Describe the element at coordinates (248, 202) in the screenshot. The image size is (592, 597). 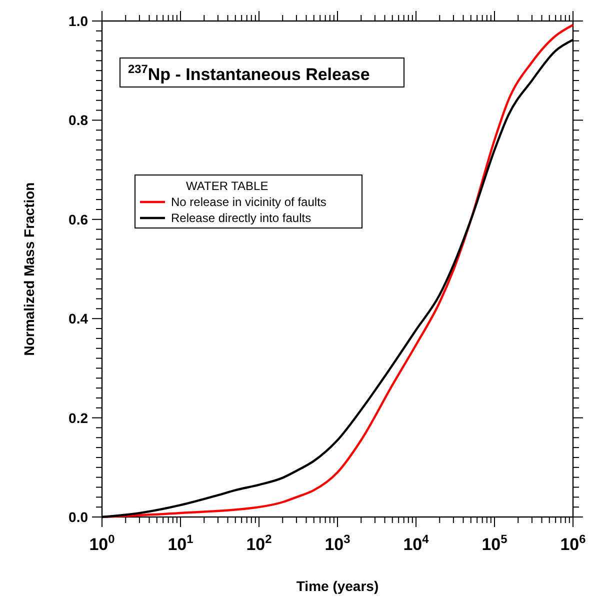
I see `legend-label: No release in vicinity of faults` at that location.